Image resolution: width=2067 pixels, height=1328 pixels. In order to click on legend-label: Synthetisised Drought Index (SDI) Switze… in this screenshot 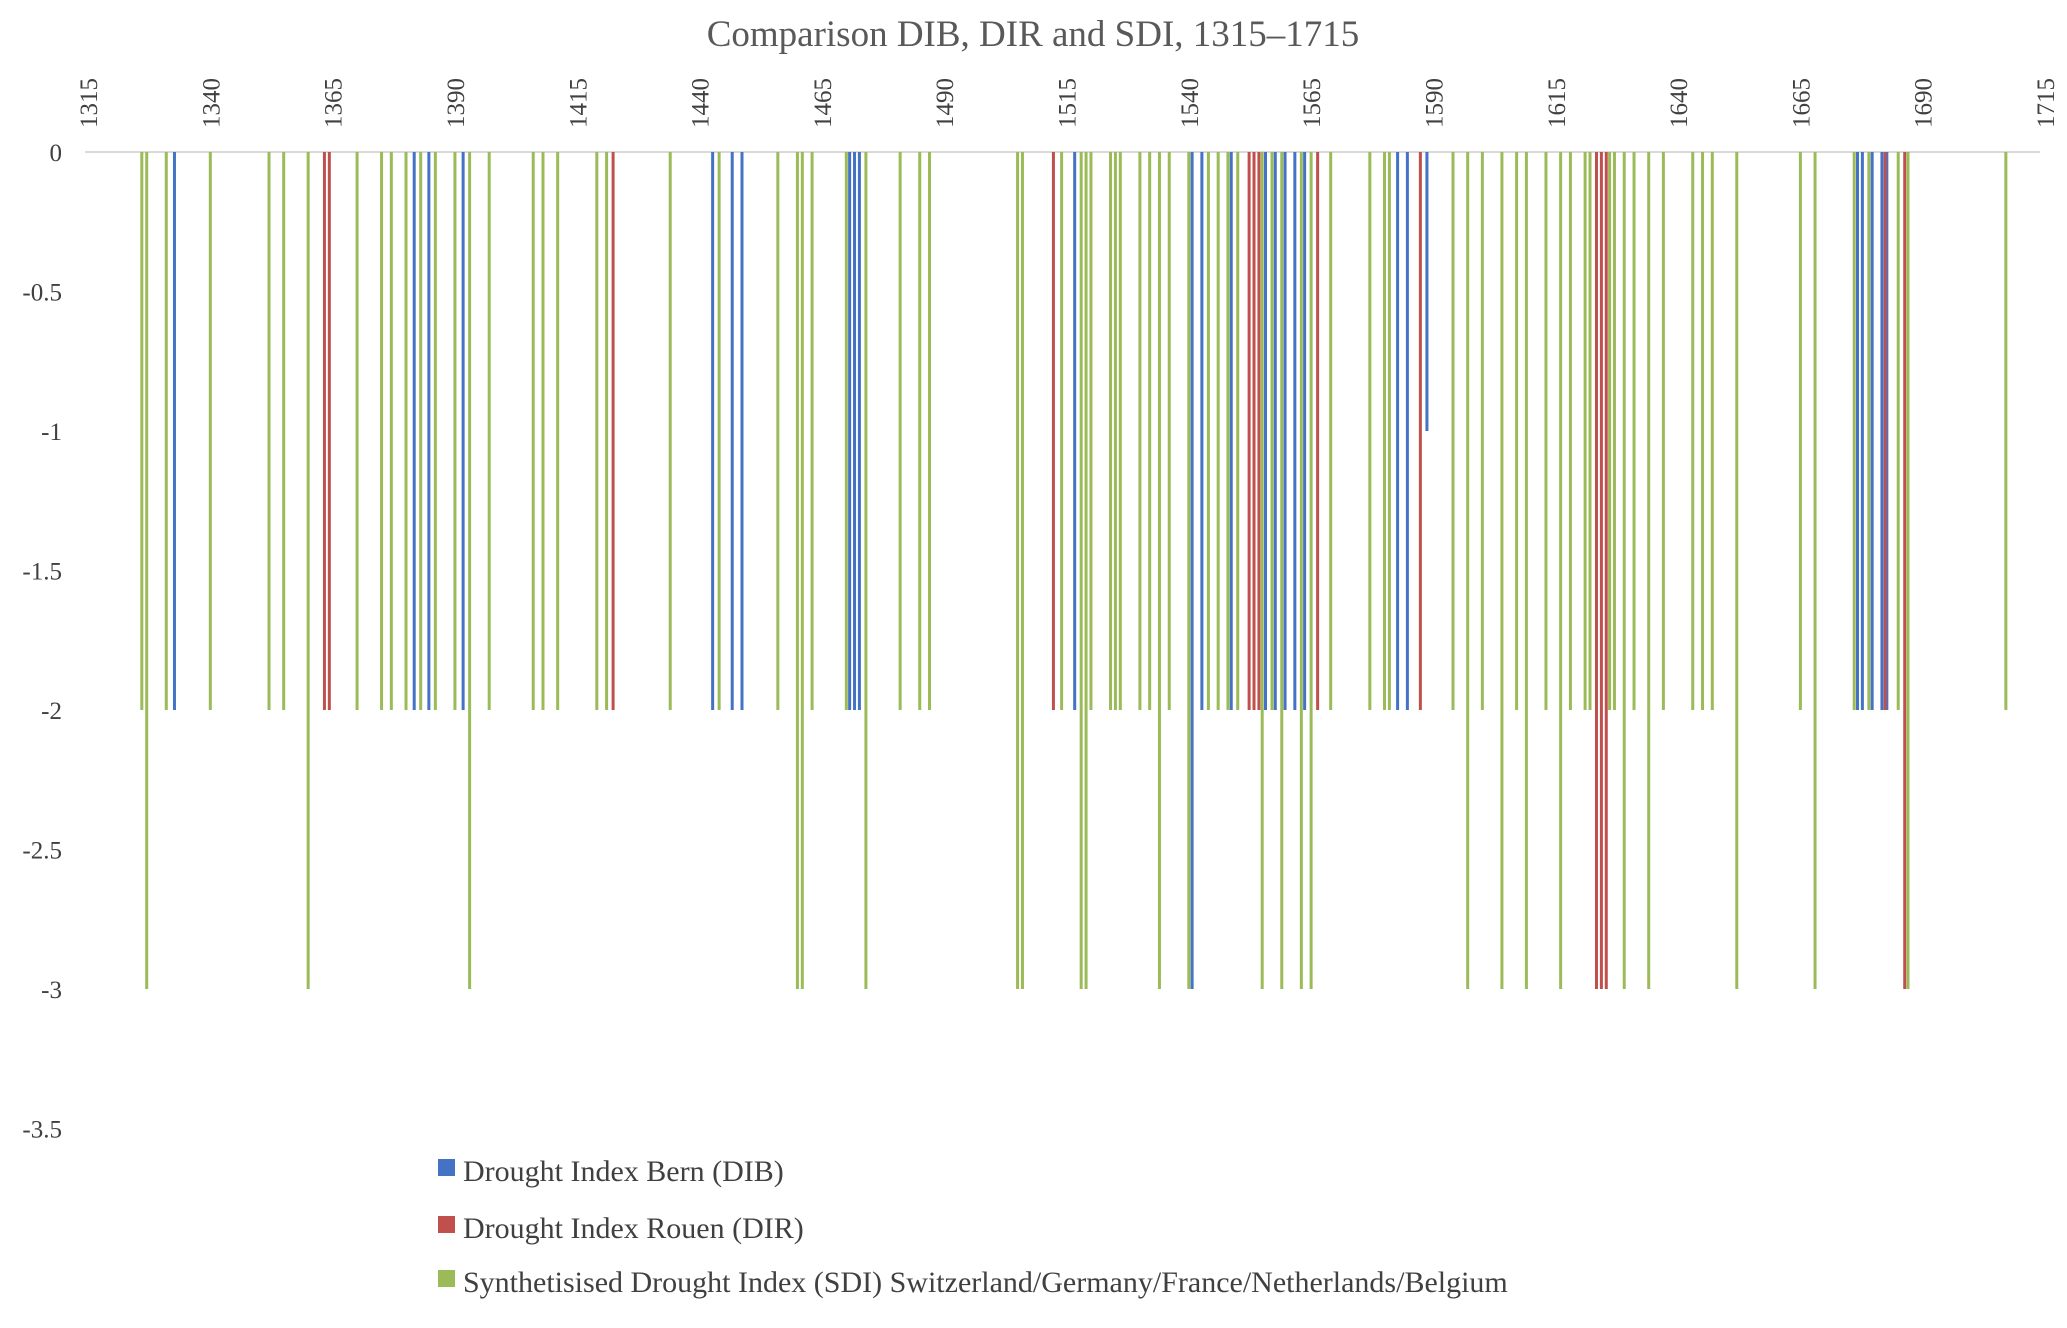, I will do `click(985, 1282)`.